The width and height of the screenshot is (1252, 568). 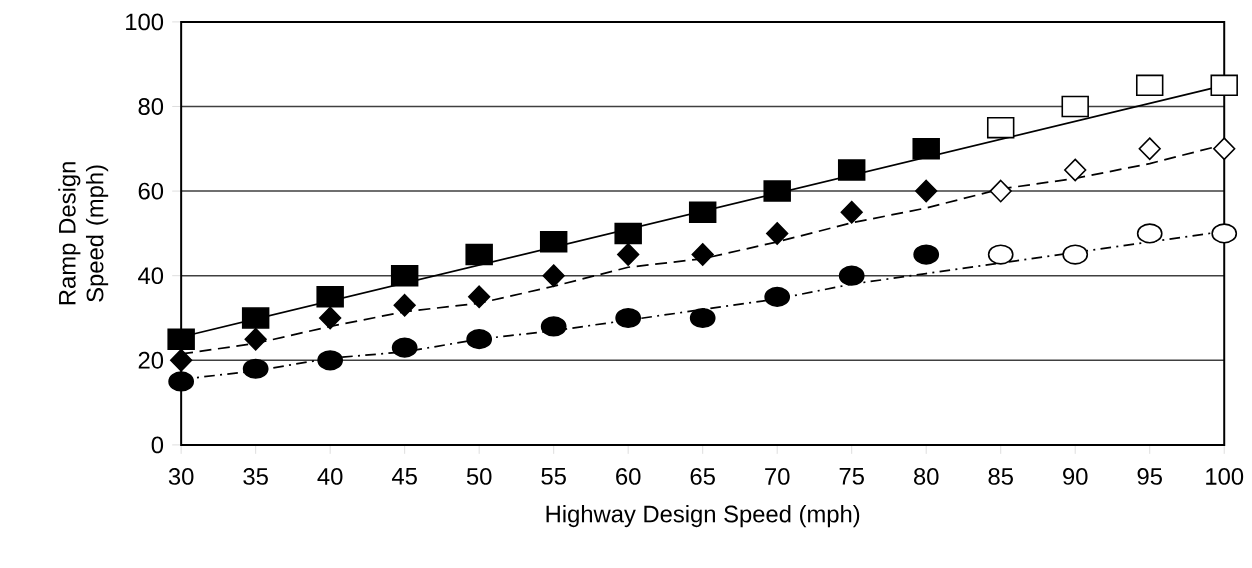 I want to click on x-tick-label: 65, so click(x=702, y=476).